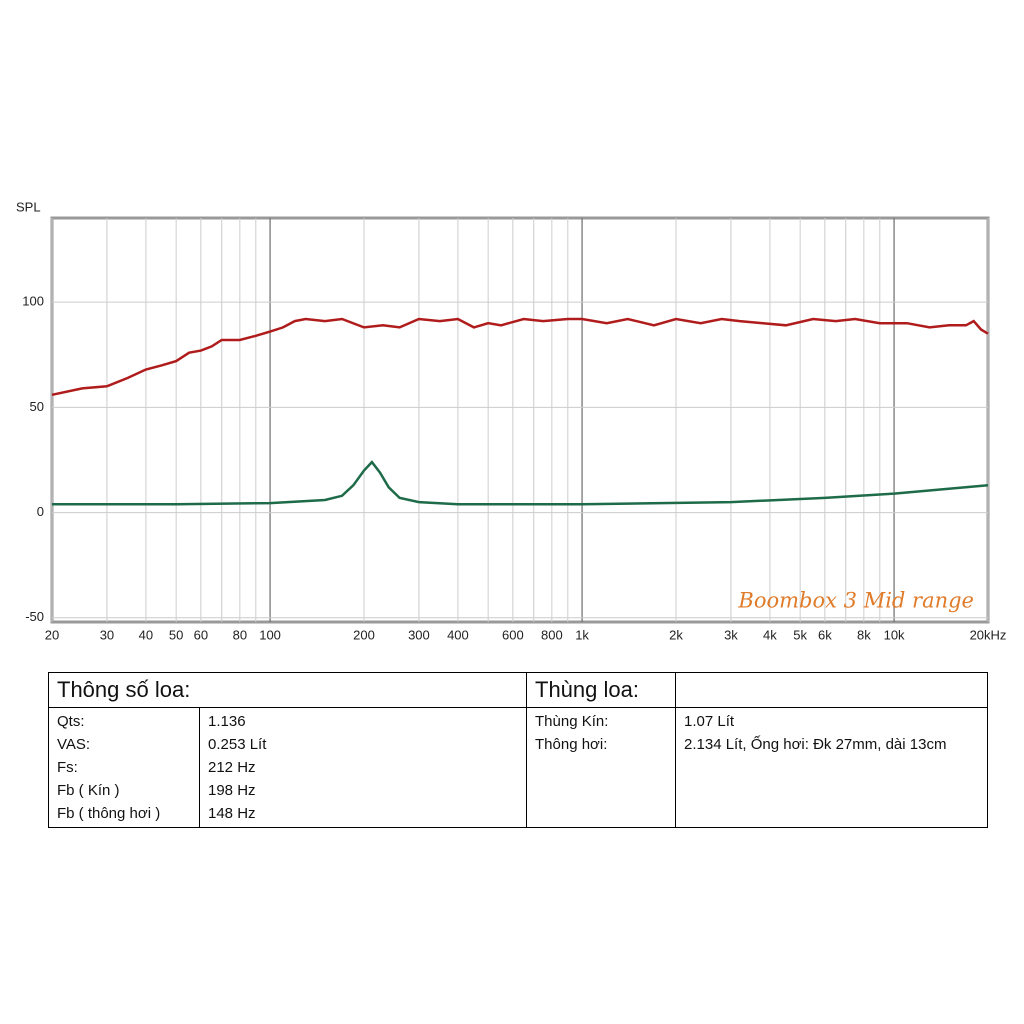 This screenshot has width=1024, height=1024. I want to click on y-axis-label: SPL, so click(28, 206).